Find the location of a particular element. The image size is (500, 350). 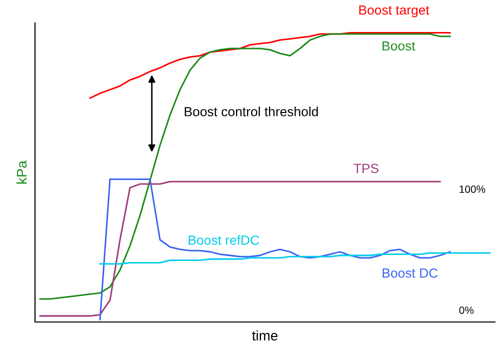

y-axis-title: kPa is located at coordinates (21, 172).